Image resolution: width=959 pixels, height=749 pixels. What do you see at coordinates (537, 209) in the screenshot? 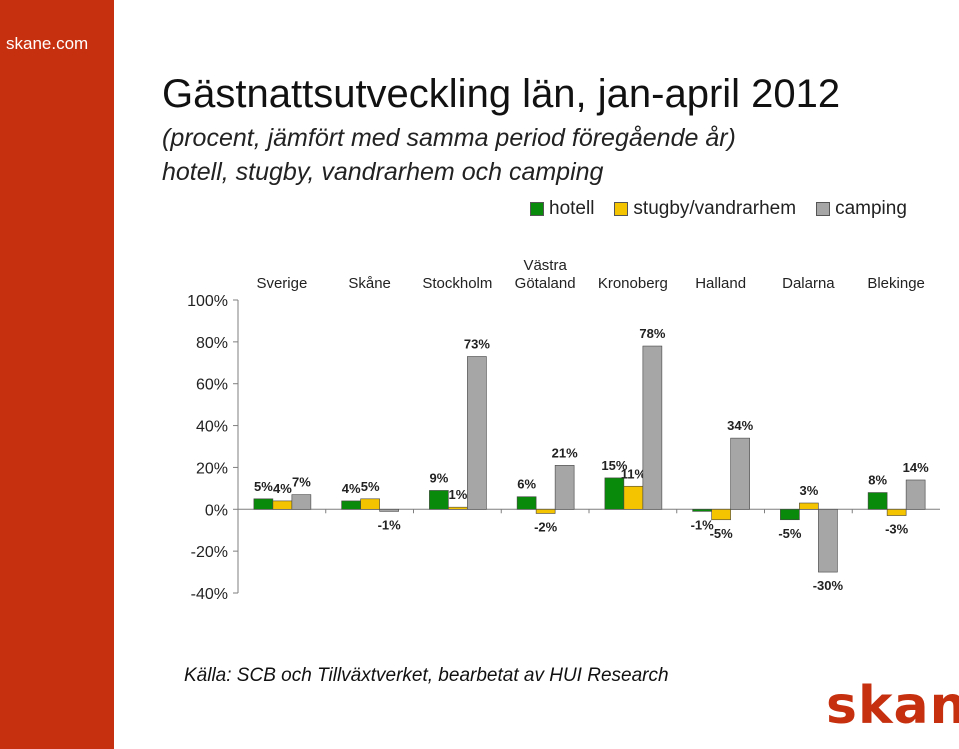
I see `legend-swatch-hotell` at bounding box center [537, 209].